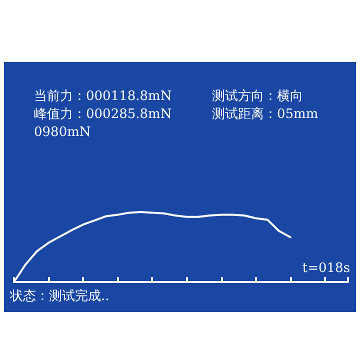 The image size is (360, 360). What do you see at coordinates (103, 114) in the screenshot?
I see `text: 峰值力：000285.8mN` at bounding box center [103, 114].